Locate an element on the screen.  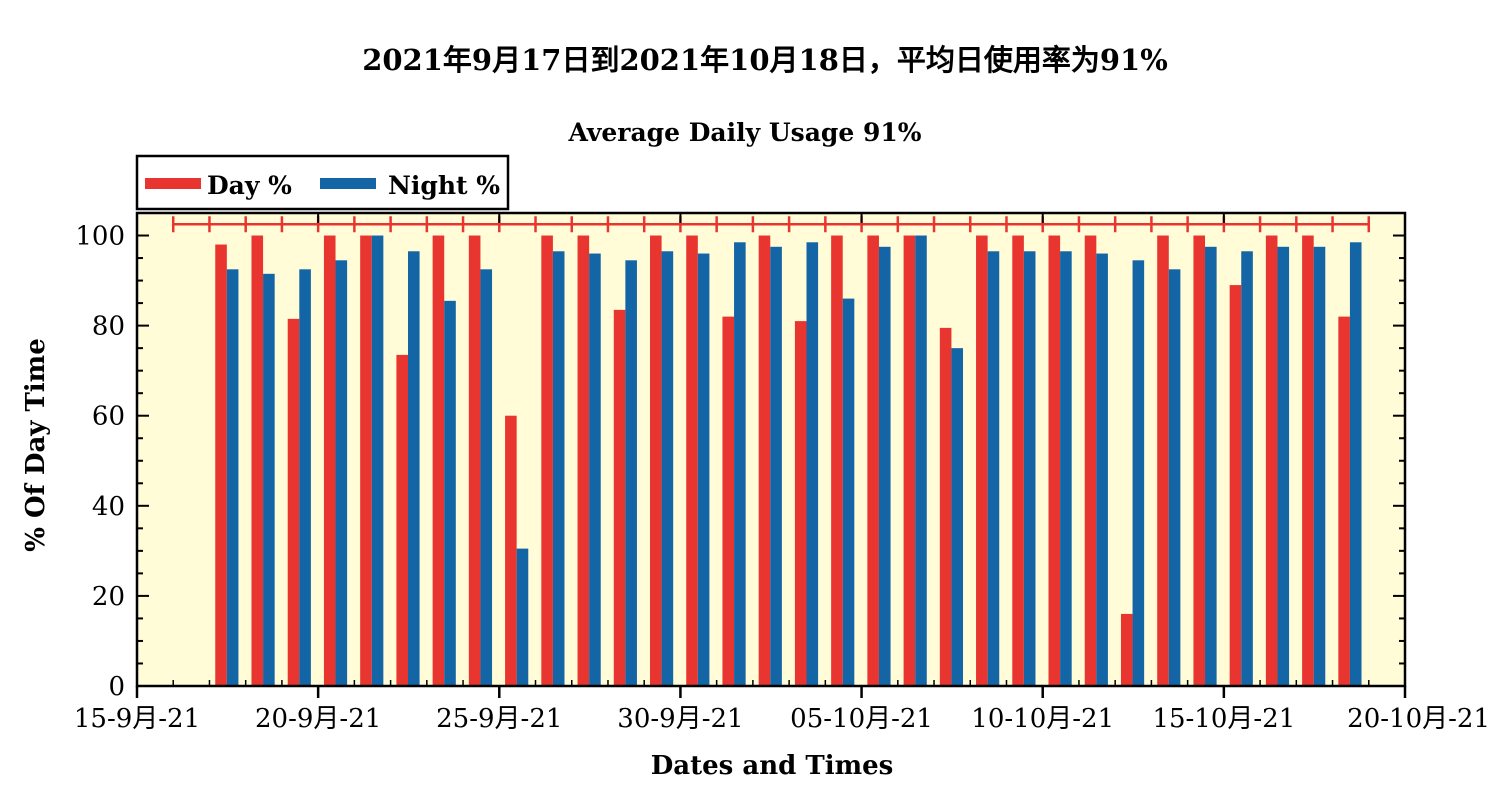
legend-label-night: Night % is located at coordinates (444, 185).